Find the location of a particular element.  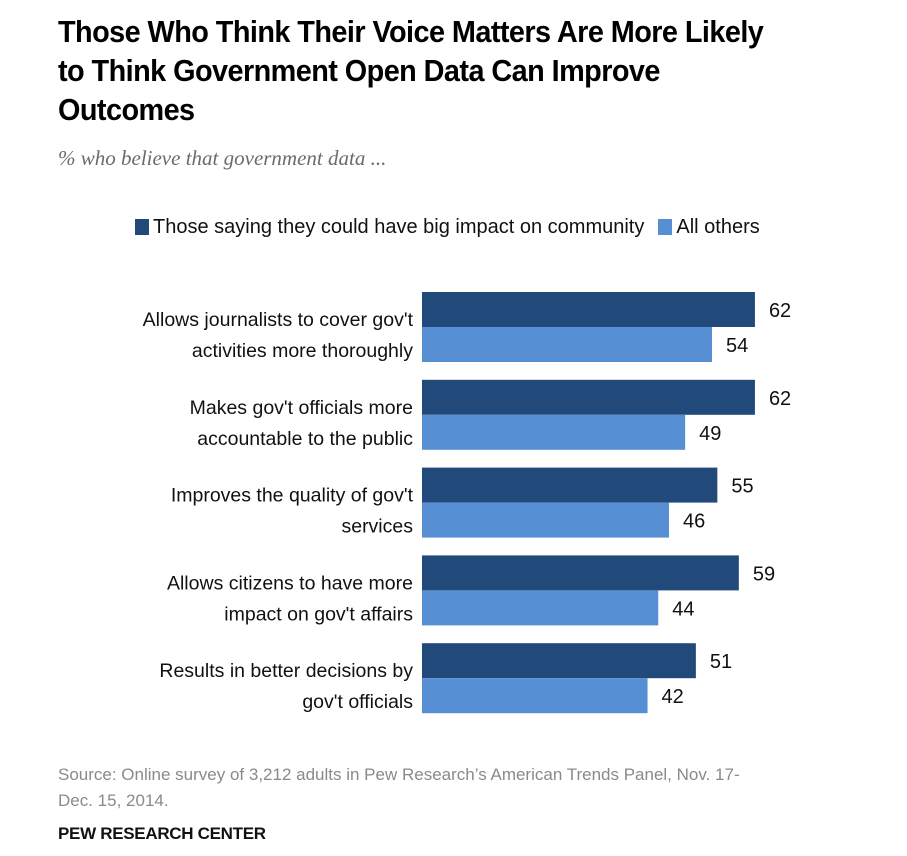

data-label: 51 is located at coordinates (721, 662).